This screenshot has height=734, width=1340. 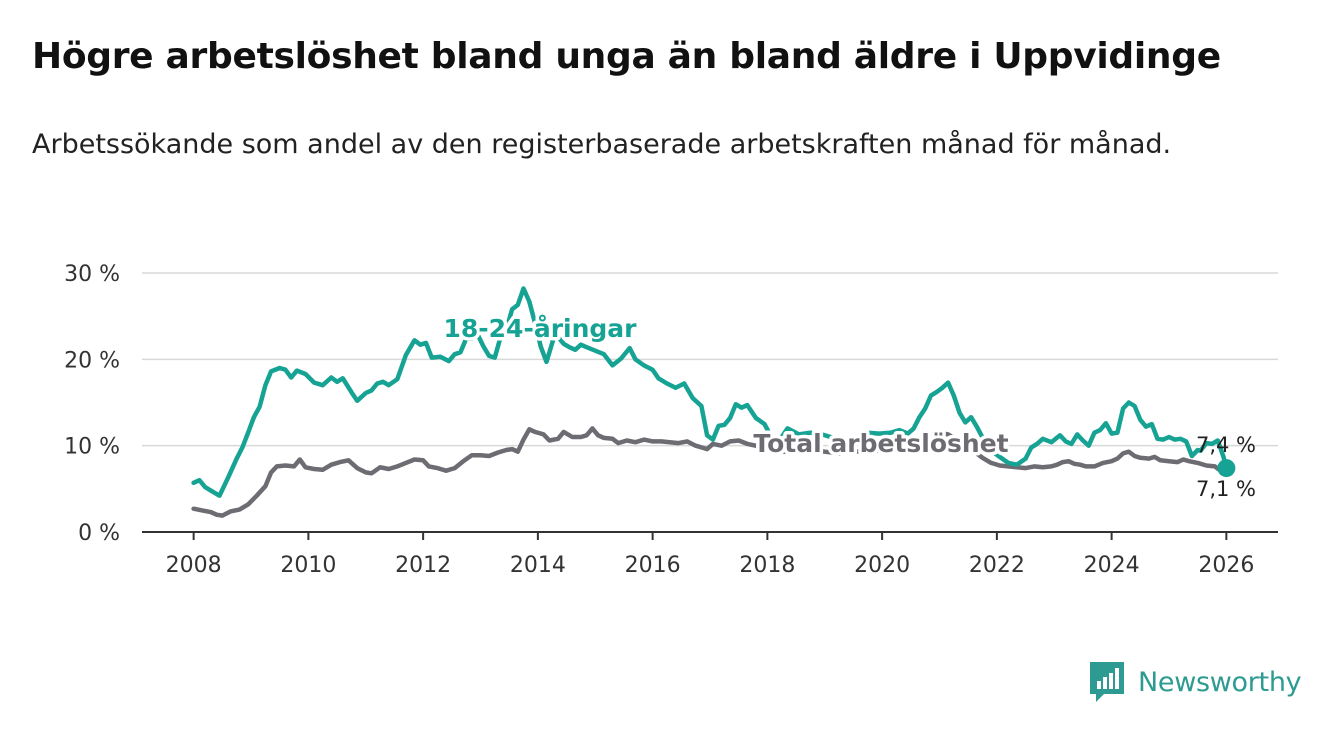 I want to click on x-tick-label: 2012, so click(x=423, y=565).